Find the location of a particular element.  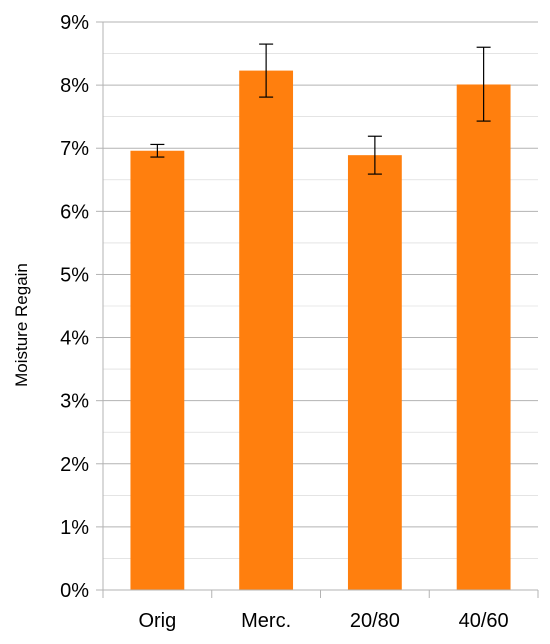

y-tick-label: 3% is located at coordinates (74, 402).